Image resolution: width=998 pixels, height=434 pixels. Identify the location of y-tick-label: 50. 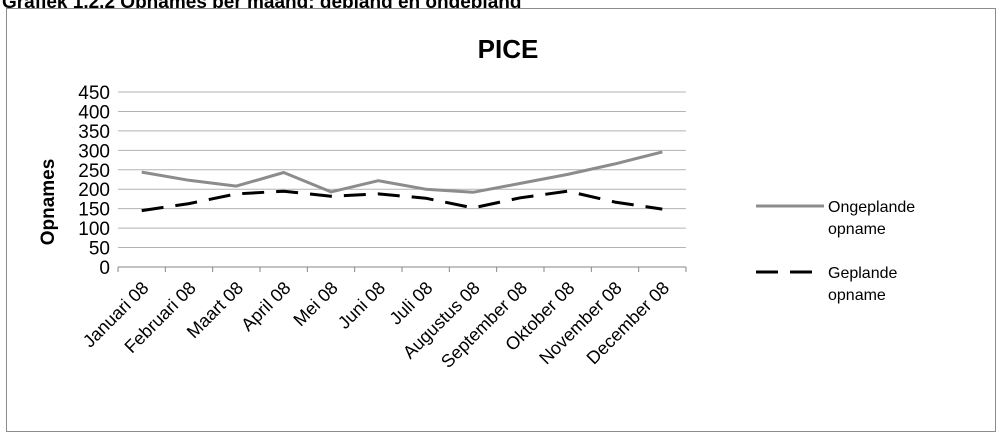
(99, 249).